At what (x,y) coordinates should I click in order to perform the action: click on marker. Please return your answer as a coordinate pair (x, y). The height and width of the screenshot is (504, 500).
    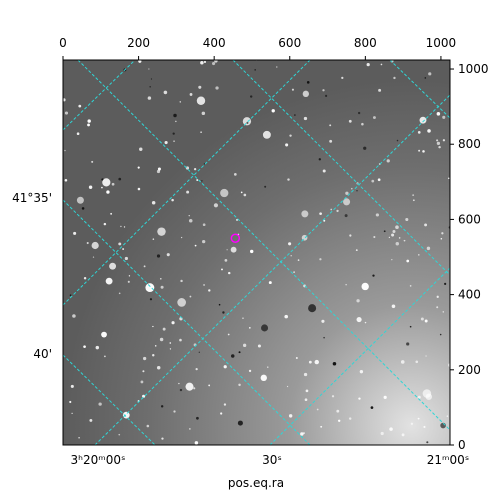
    Looking at the image, I should click on (235, 238).